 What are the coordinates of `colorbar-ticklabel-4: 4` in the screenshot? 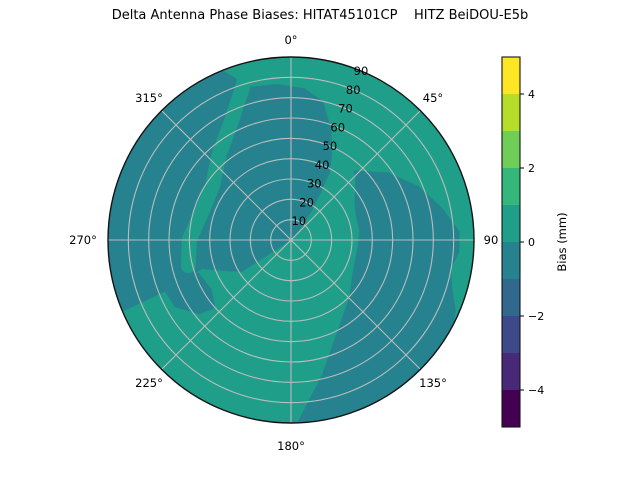 It's located at (531, 94).